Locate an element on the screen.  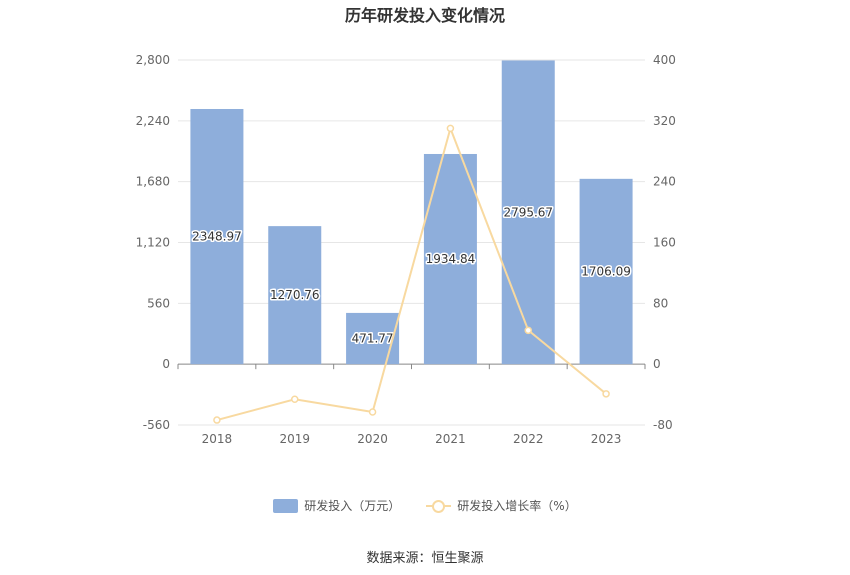
y-right-tick-label: -80 is located at coordinates (663, 425).